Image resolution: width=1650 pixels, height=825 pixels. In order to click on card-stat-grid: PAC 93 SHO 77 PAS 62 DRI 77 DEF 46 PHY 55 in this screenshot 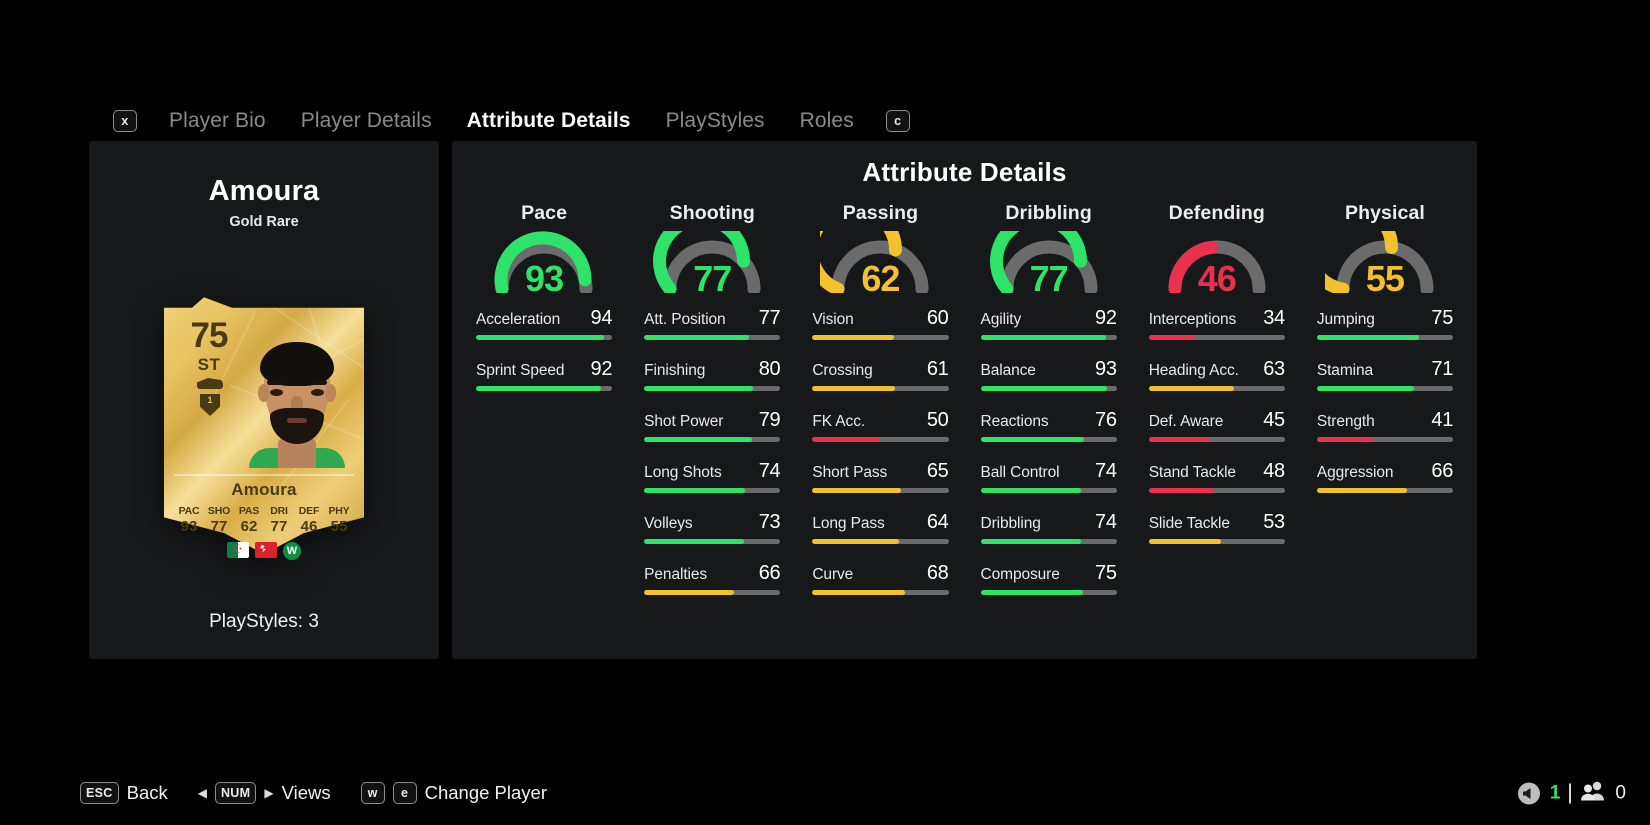, I will do `click(264, 520)`.